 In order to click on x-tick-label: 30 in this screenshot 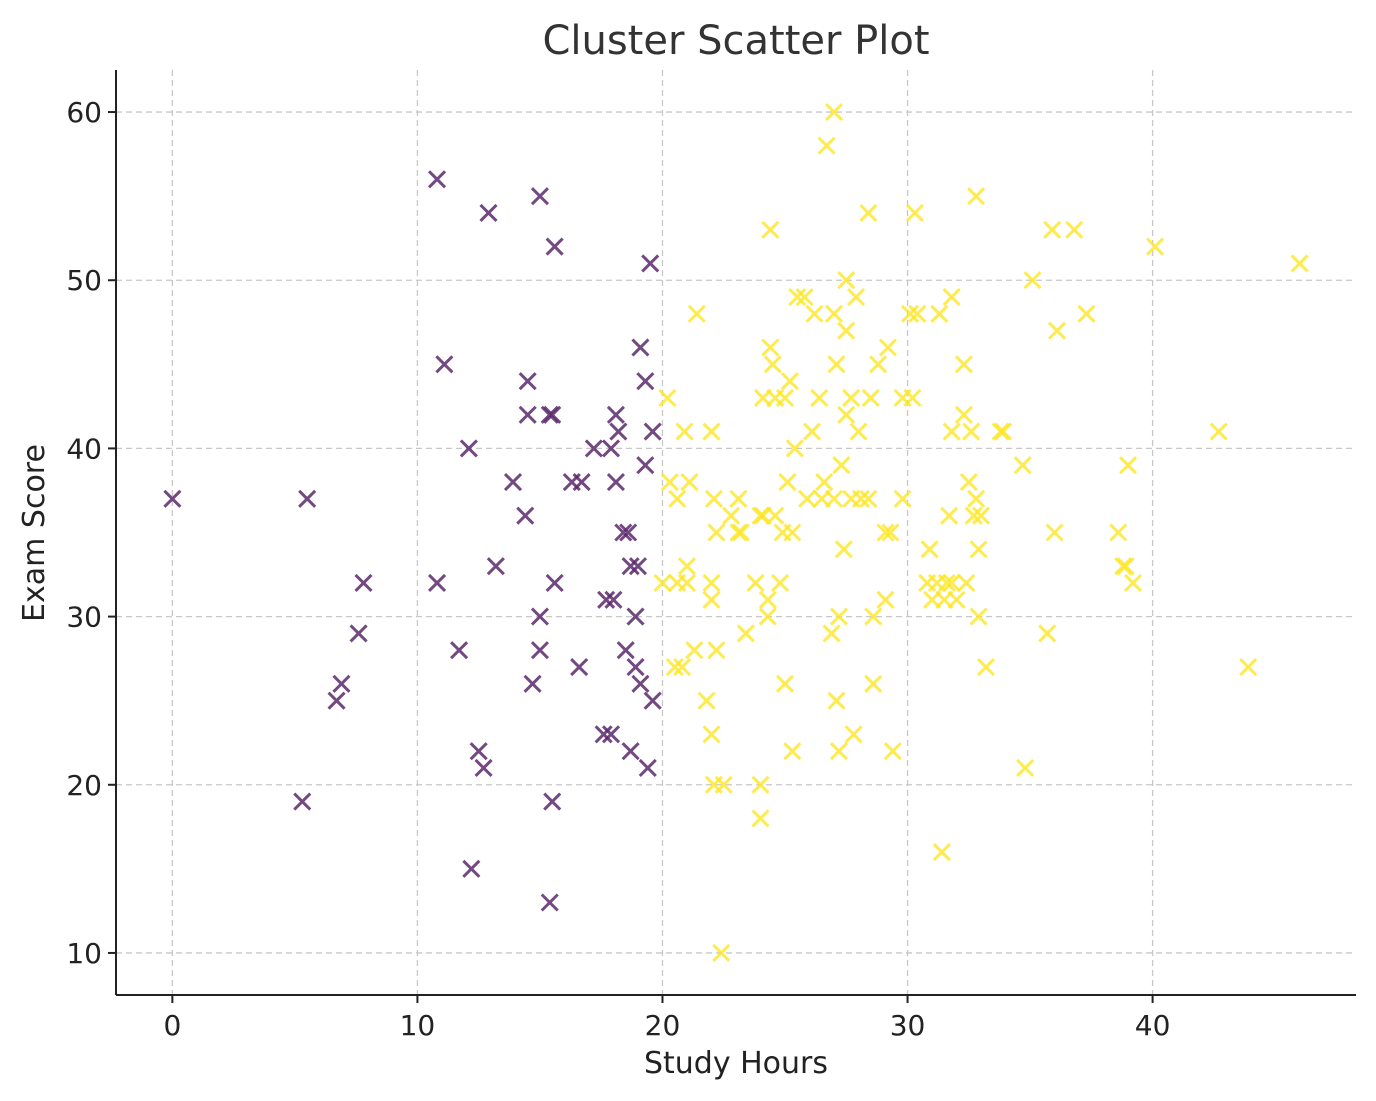, I will do `click(908, 1025)`.